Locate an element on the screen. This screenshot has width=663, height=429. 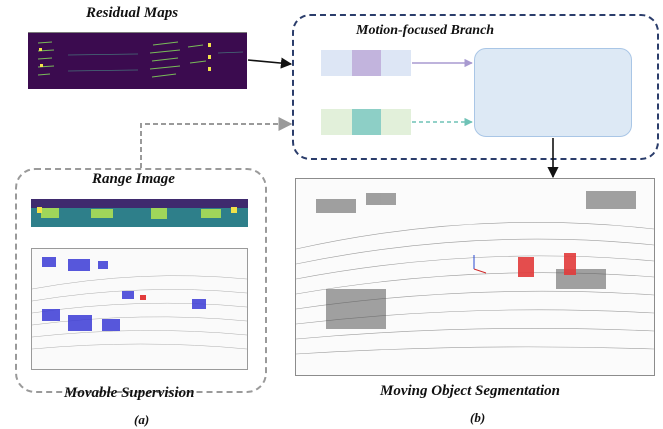
movable-point-cloud is located at coordinates (139, 309).